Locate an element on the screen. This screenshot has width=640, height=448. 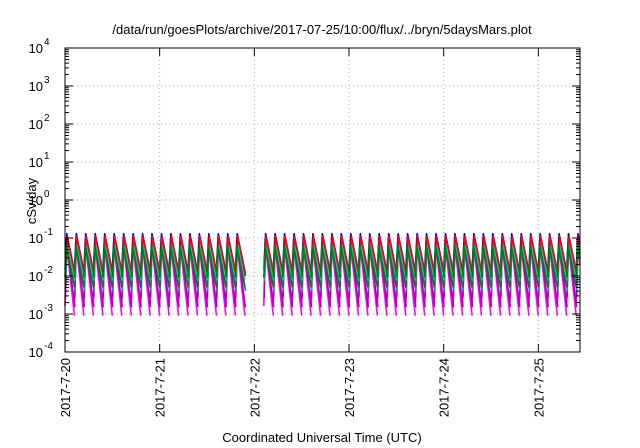
y-tick-exponent: 3 is located at coordinates (47, 80).